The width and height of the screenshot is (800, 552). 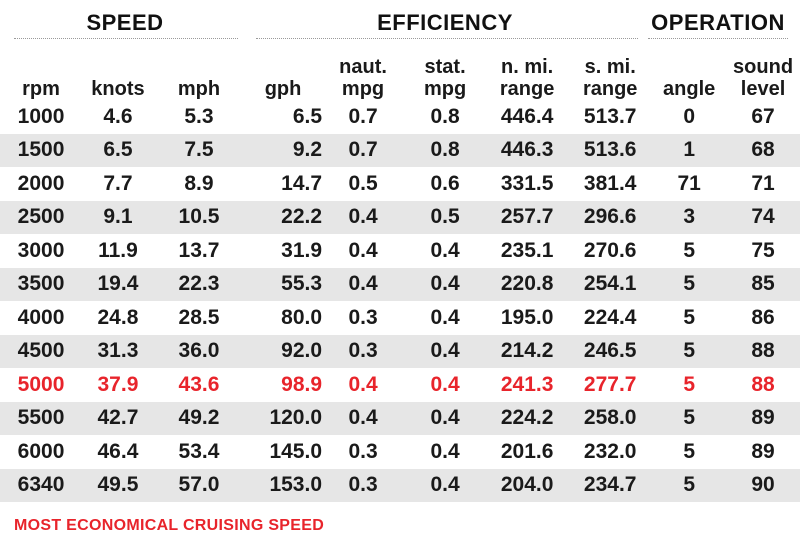 I want to click on cell-gph: 9.2, so click(x=283, y=150).